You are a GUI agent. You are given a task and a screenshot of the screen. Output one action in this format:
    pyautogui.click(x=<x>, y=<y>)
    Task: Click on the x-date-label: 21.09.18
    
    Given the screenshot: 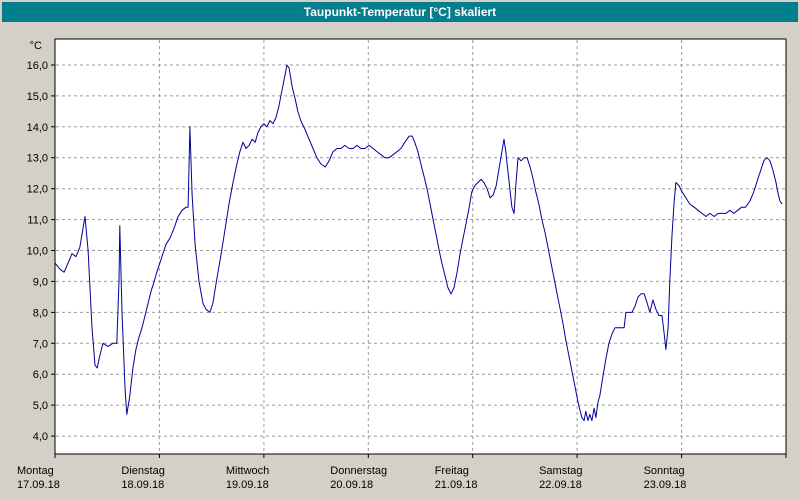 What is the action you would take?
    pyautogui.click(x=456, y=485)
    